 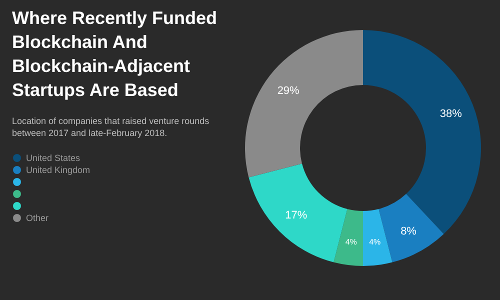 What do you see at coordinates (288, 90) in the screenshot?
I see `data-label: 29%` at bounding box center [288, 90].